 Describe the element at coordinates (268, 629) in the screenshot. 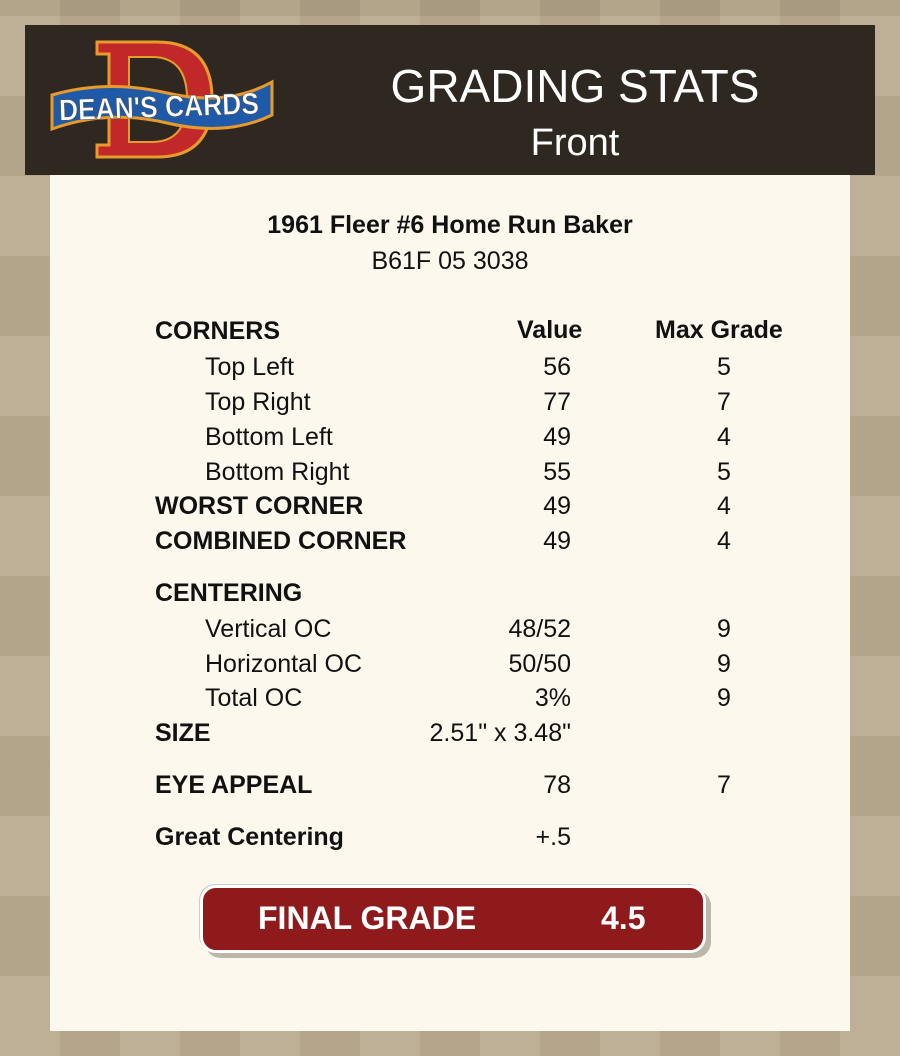

I see `row-label: Vertical OC` at that location.